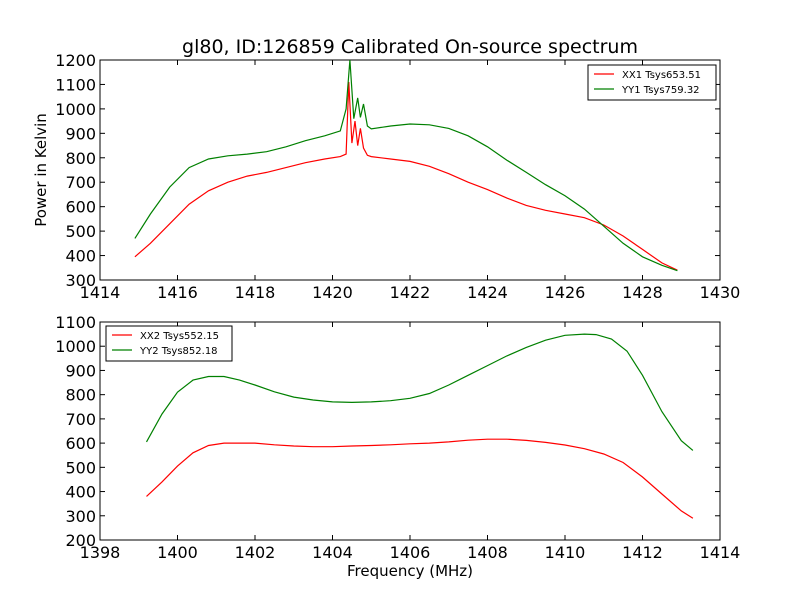 The image size is (800, 604). Describe the element at coordinates (255, 552) in the screenshot. I see `x-tick-label: 1402` at that location.